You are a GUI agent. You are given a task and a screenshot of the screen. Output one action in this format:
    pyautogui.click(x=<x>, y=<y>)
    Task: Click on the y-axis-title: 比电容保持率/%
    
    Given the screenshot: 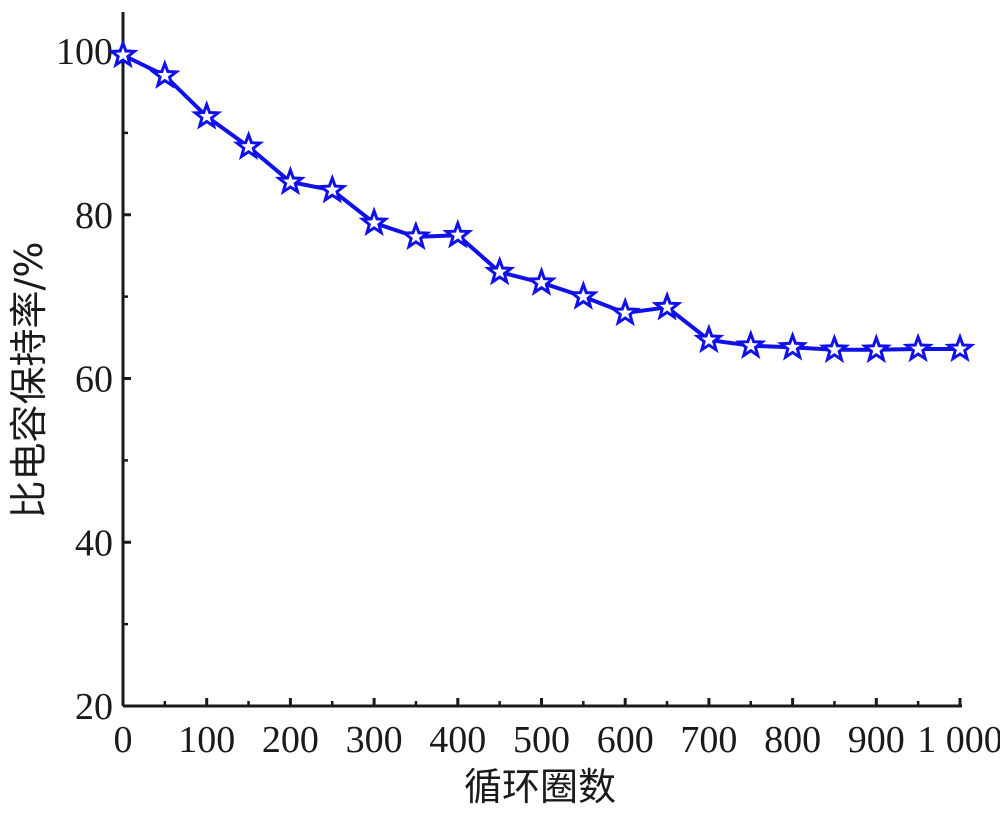 What is the action you would take?
    pyautogui.click(x=29, y=380)
    